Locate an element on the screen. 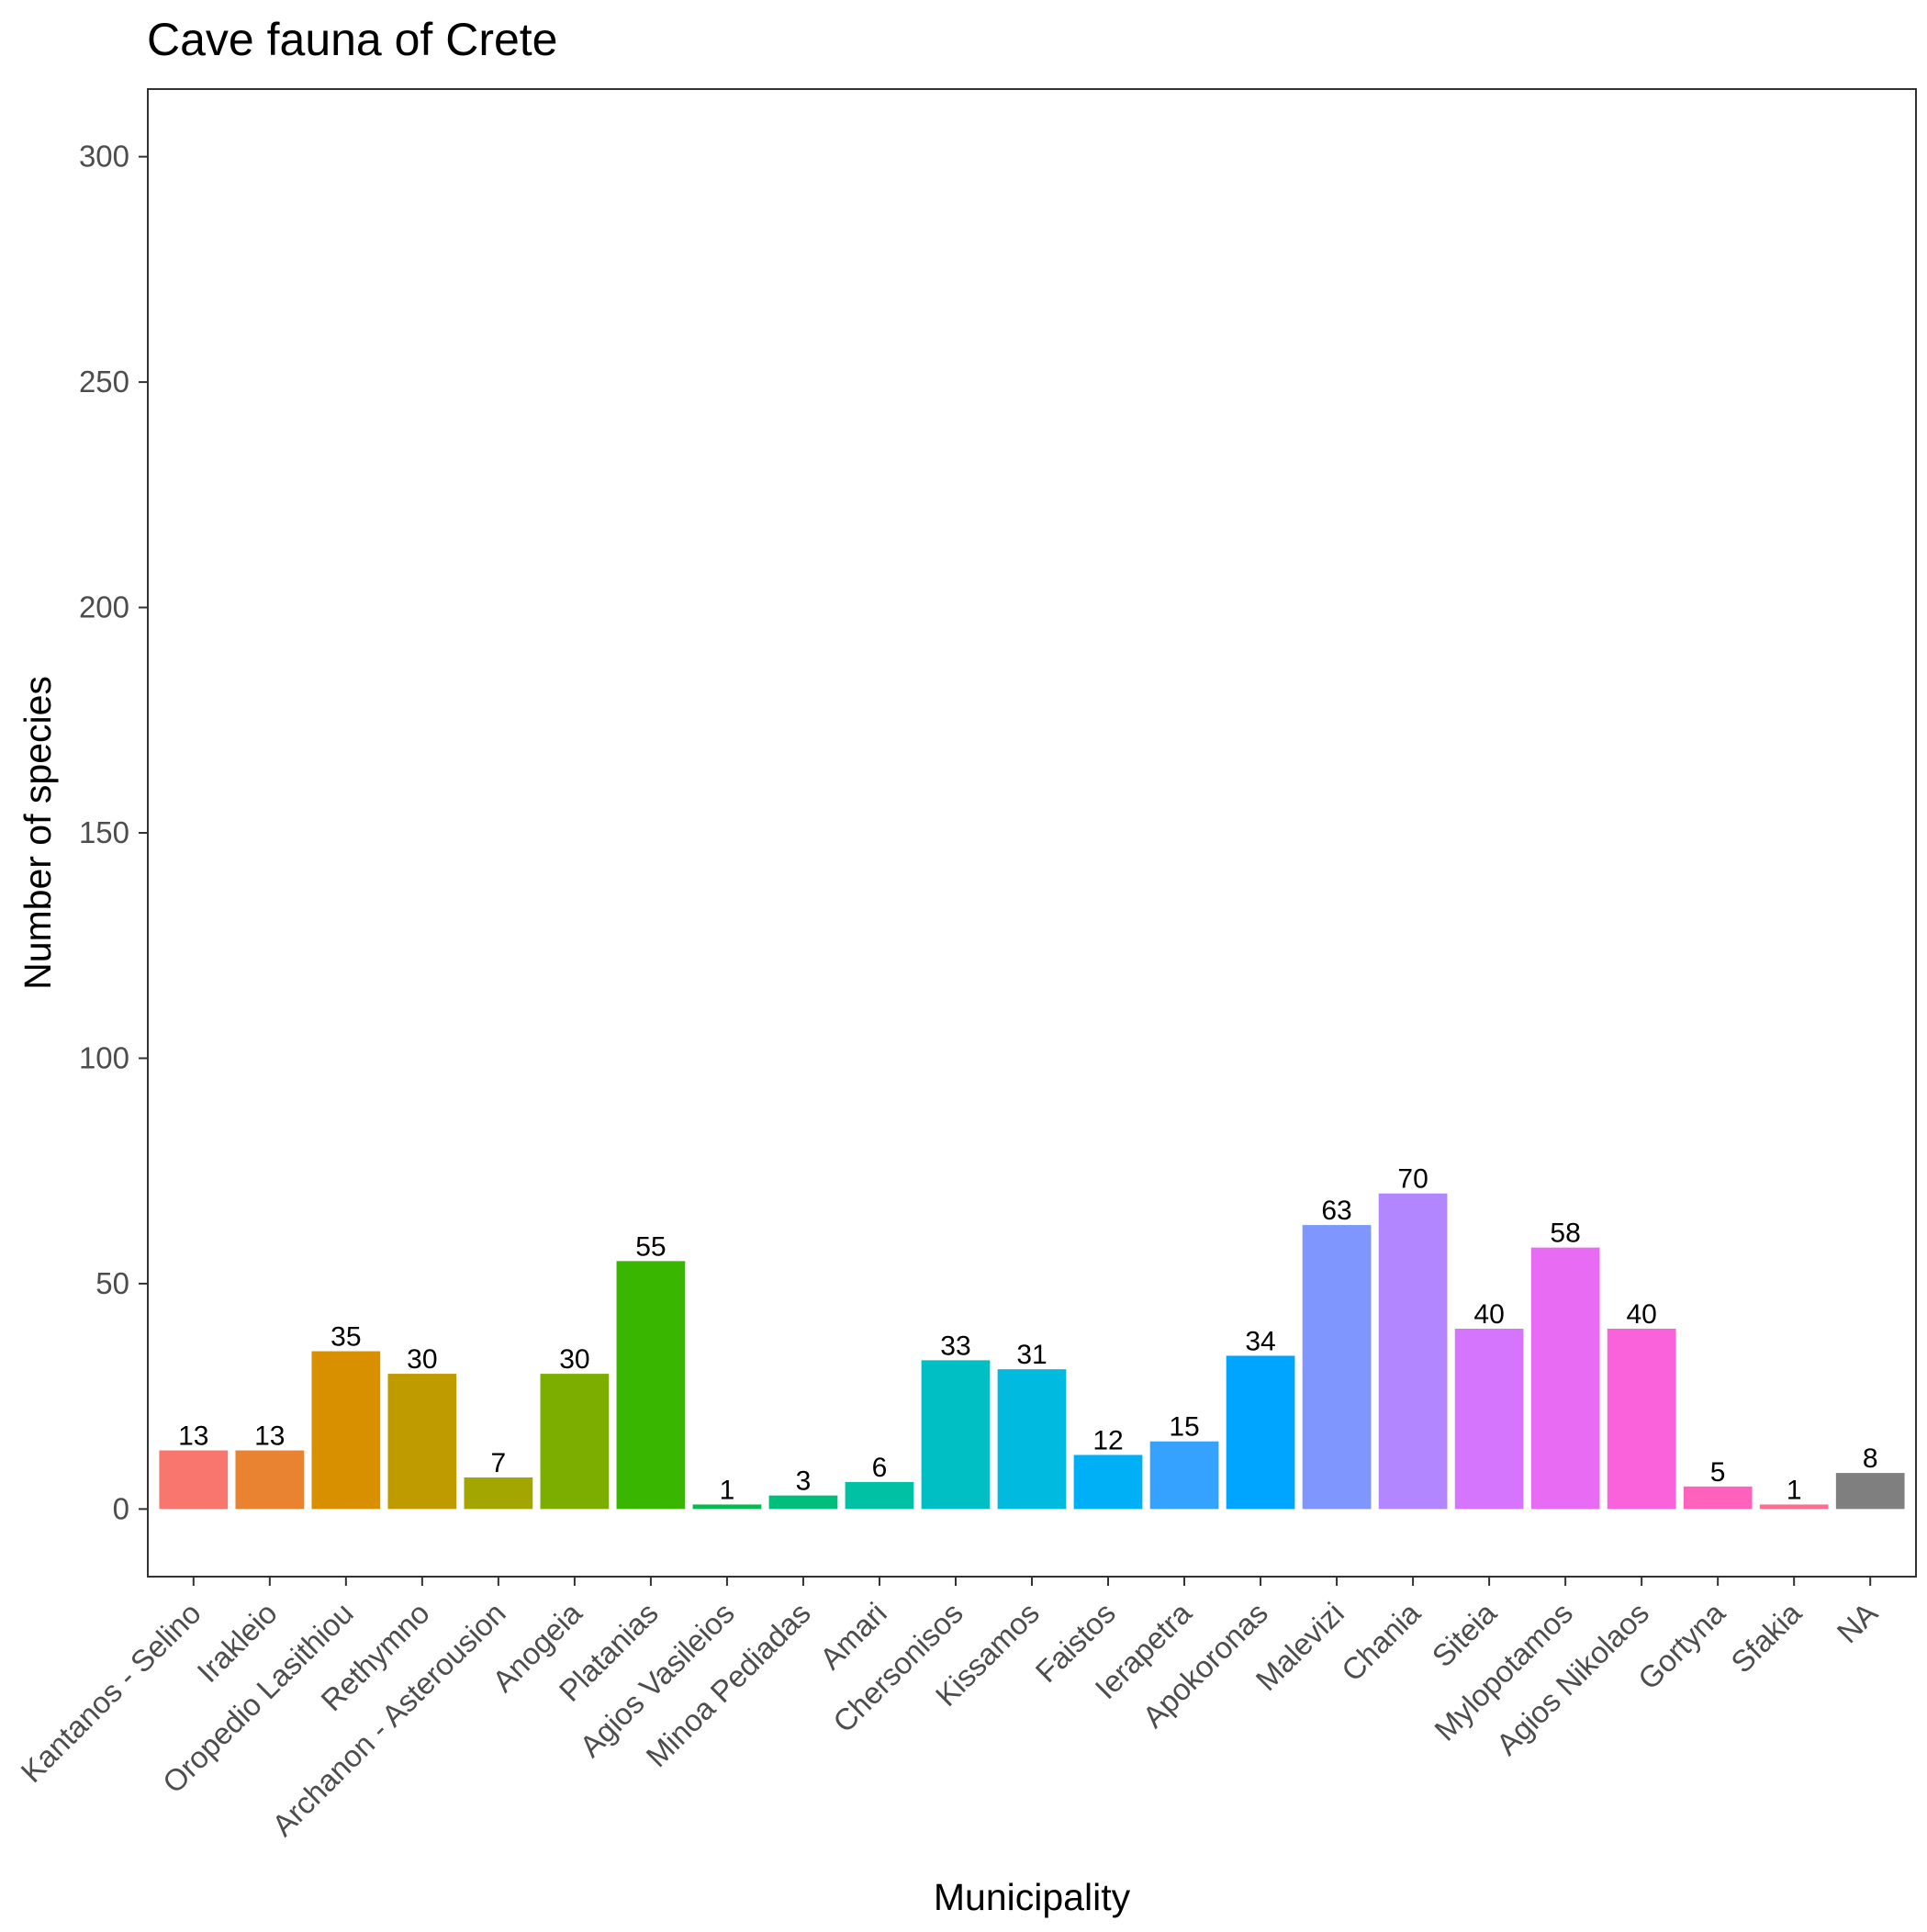 This screenshot has width=1927, height=1932. bar-value-label: 3 is located at coordinates (804, 1481).